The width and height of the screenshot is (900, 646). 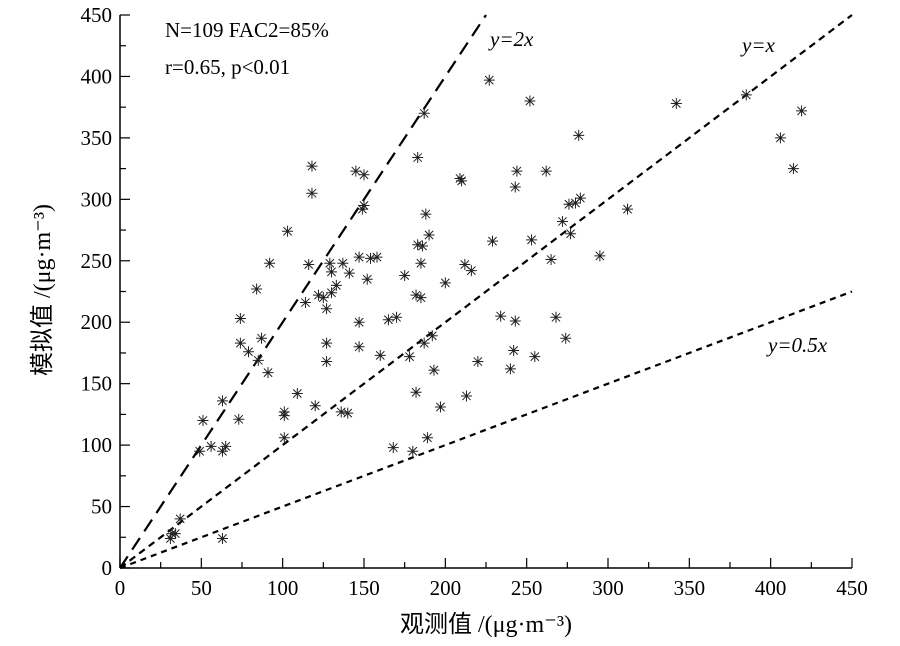 What do you see at coordinates (364, 588) in the screenshot?
I see `x-tick-label: 150` at bounding box center [364, 588].